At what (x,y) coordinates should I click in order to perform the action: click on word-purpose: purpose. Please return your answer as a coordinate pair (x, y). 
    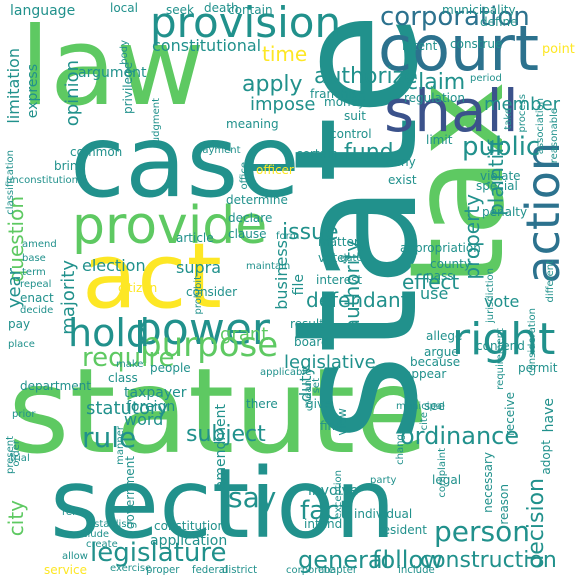
    Looking at the image, I should click on (209, 345).